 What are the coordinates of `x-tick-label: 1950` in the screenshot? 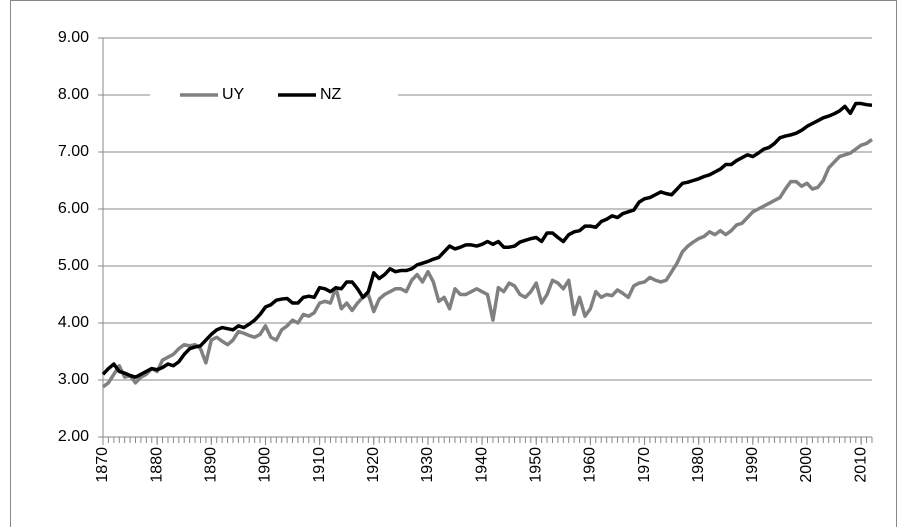 It's located at (535, 465).